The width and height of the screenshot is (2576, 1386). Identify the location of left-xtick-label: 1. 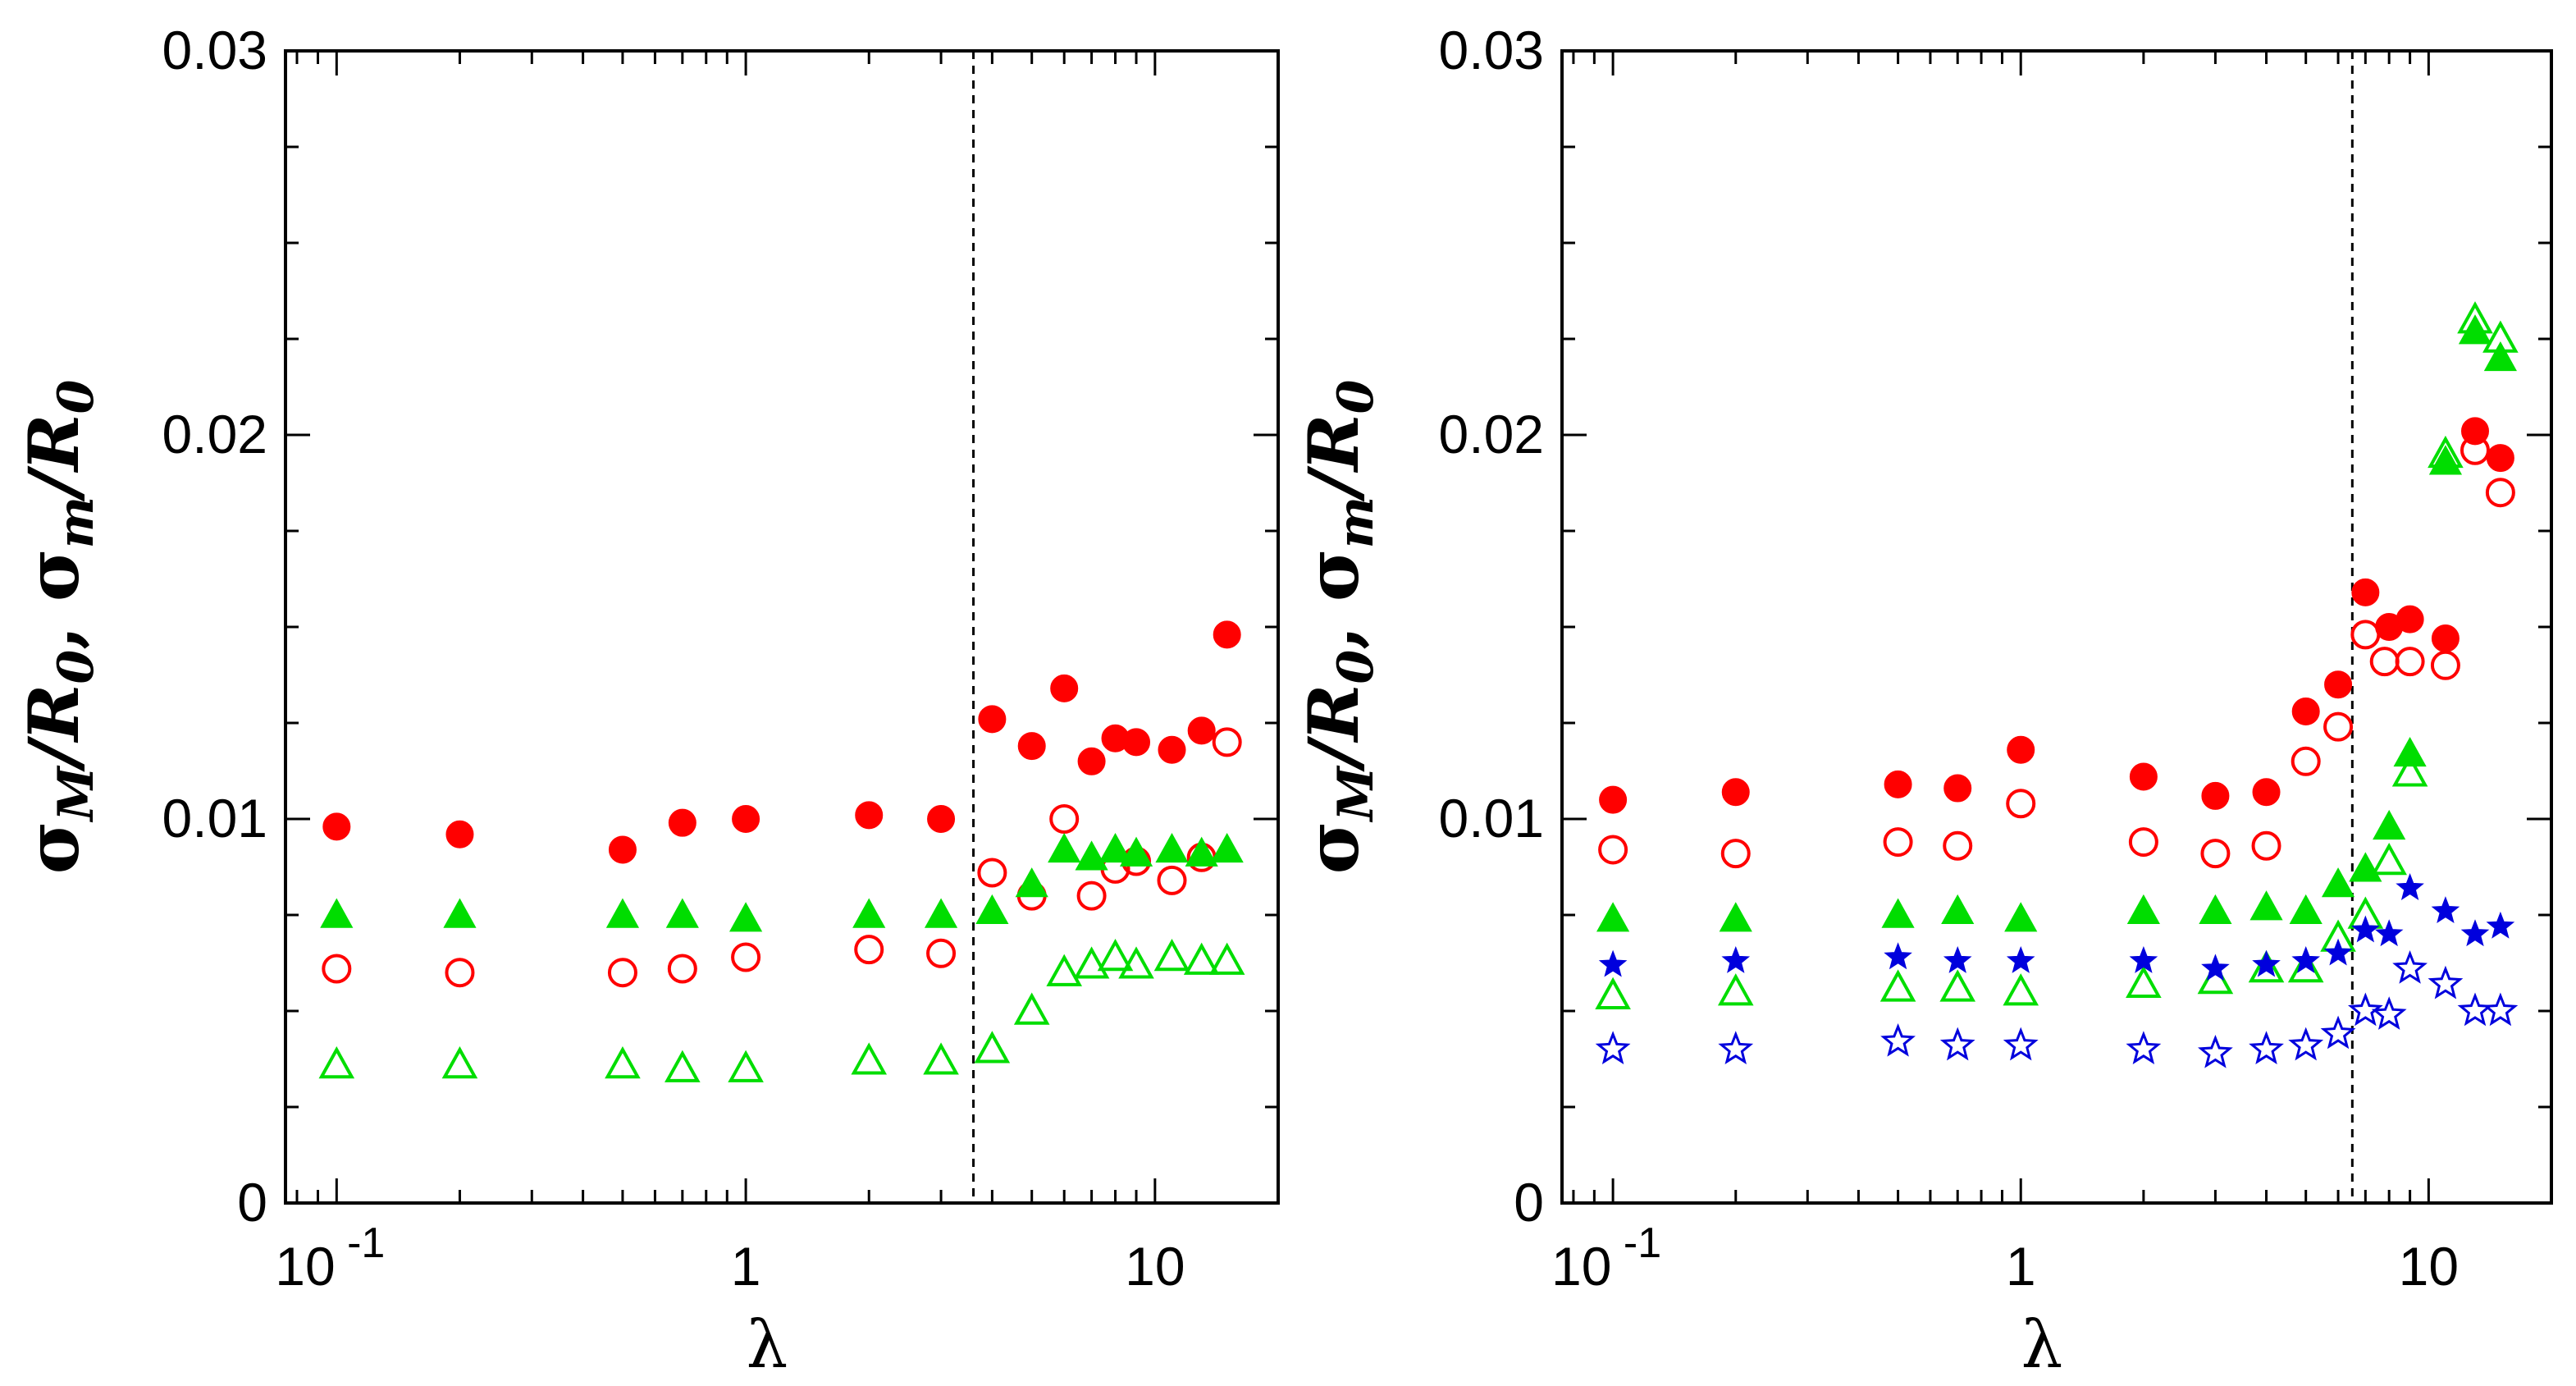
(746, 1267).